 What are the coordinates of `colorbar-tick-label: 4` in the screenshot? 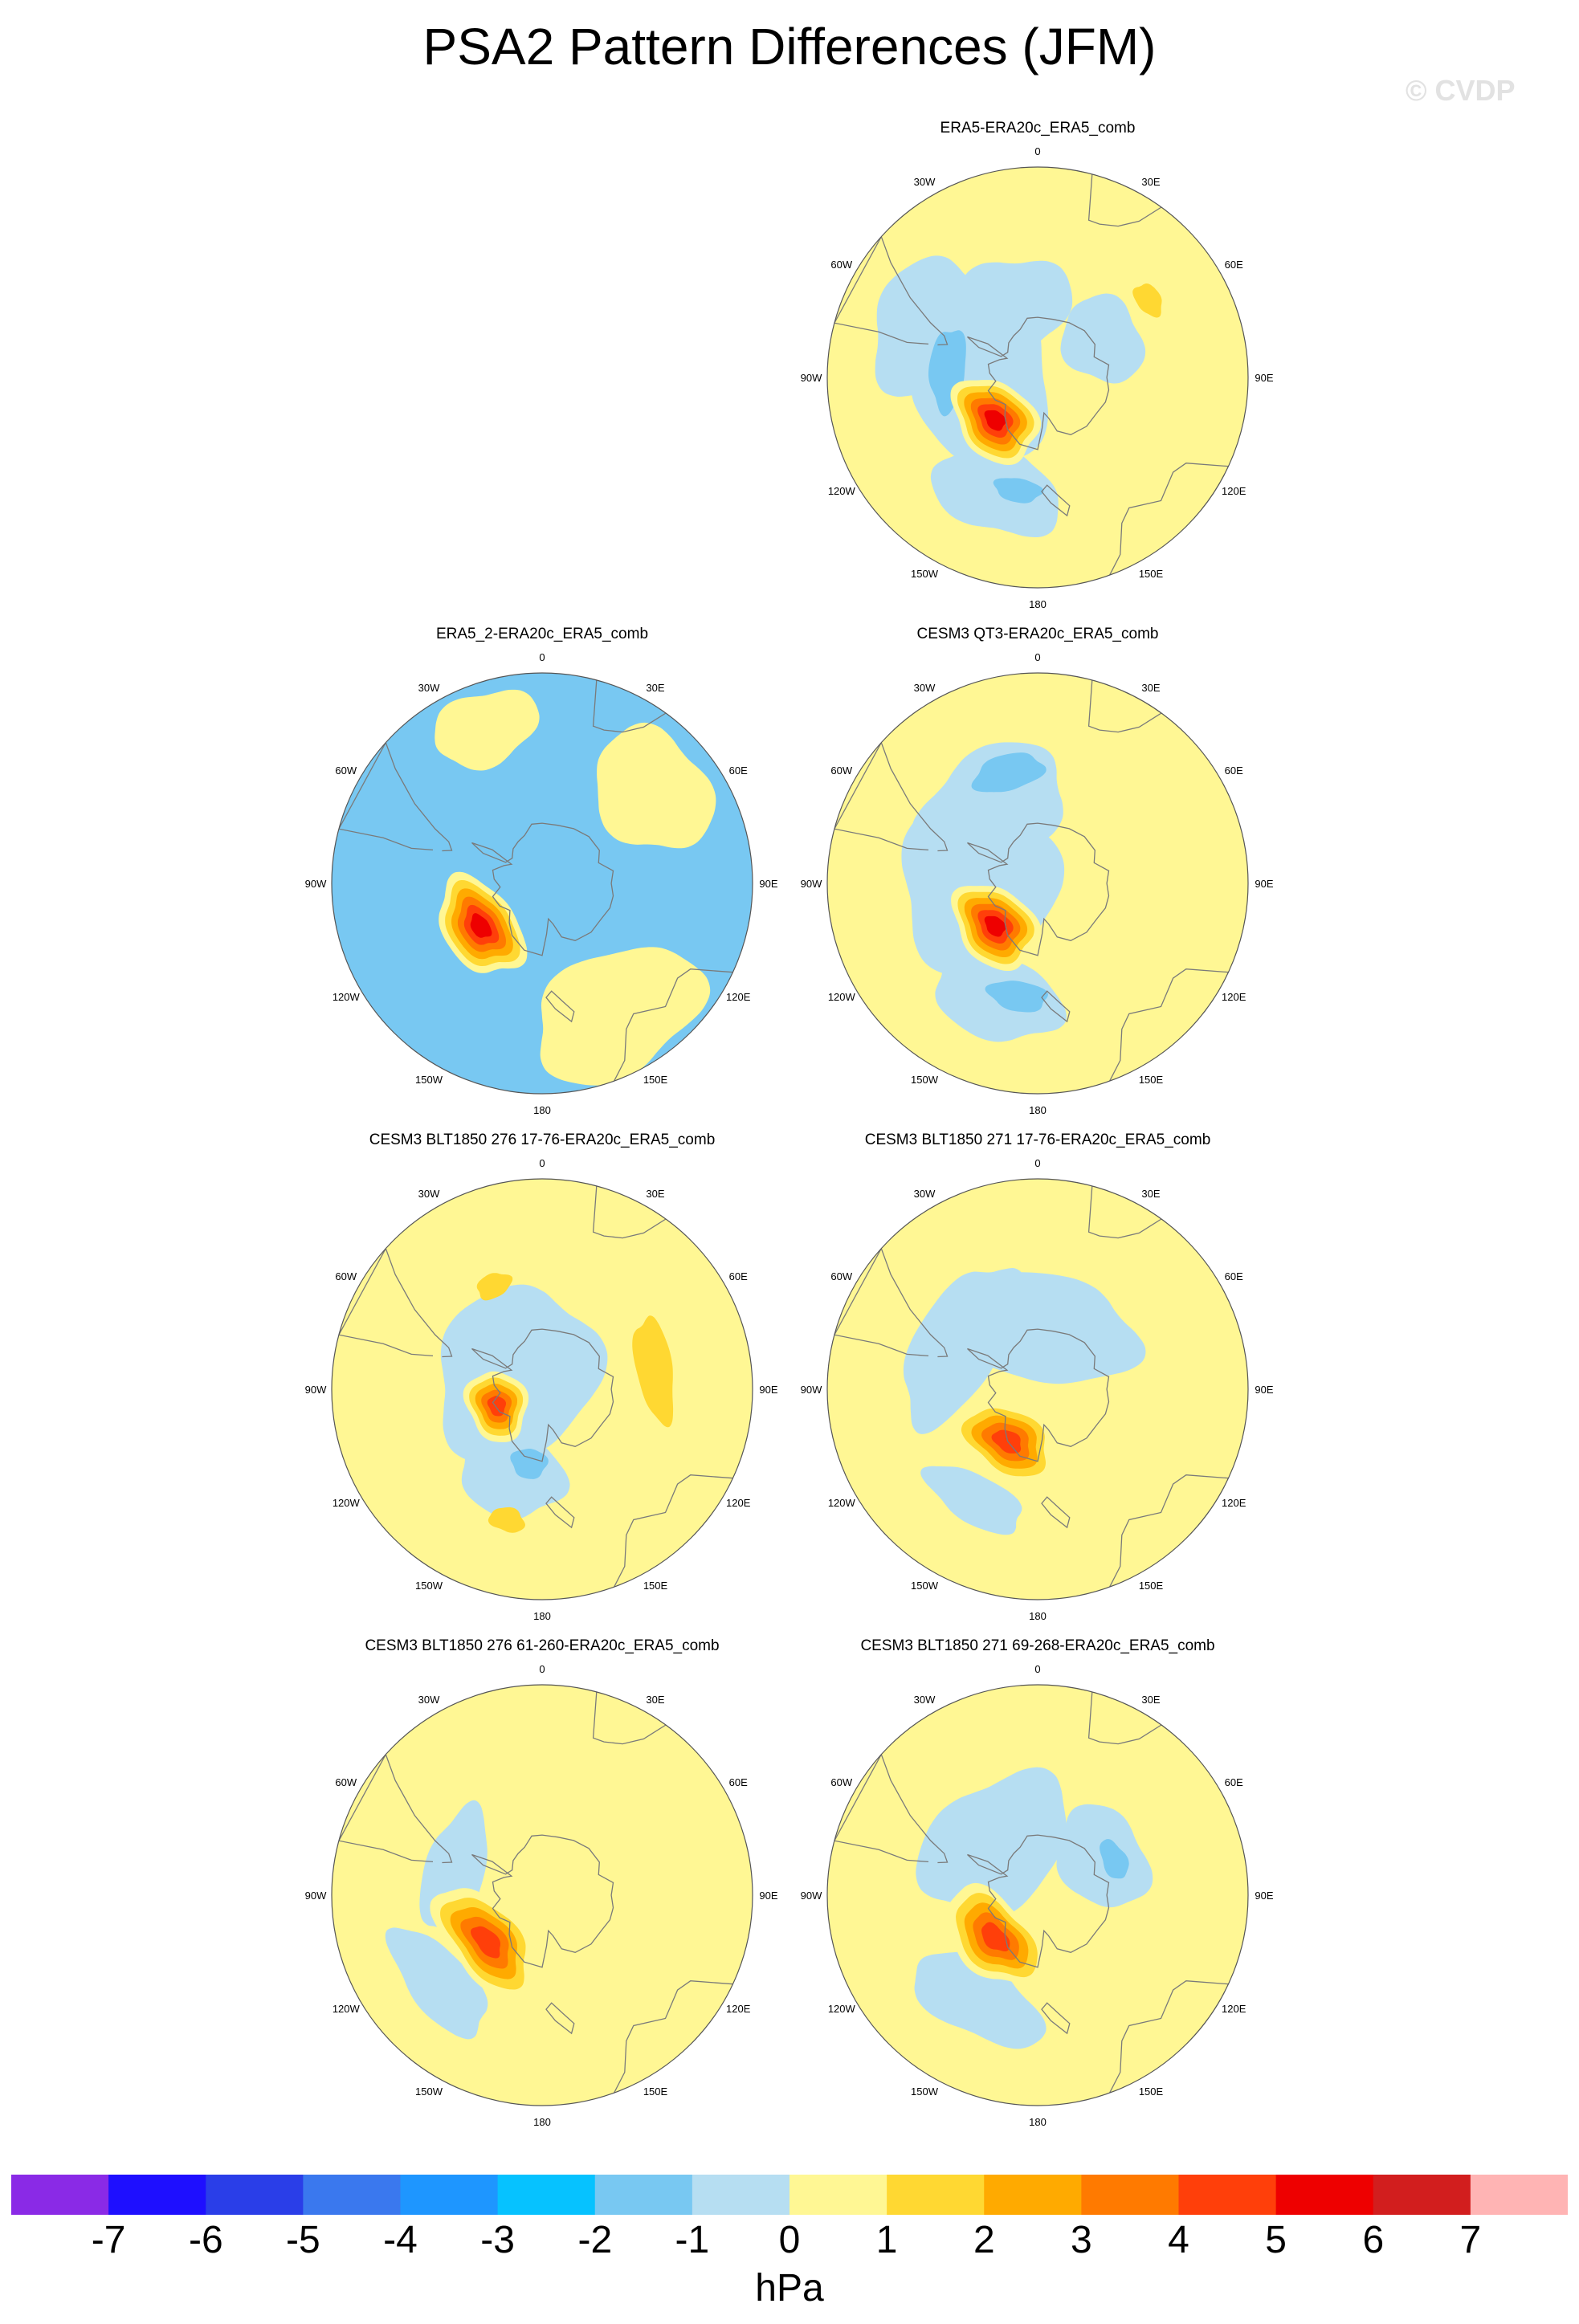 It's located at (1178, 2240).